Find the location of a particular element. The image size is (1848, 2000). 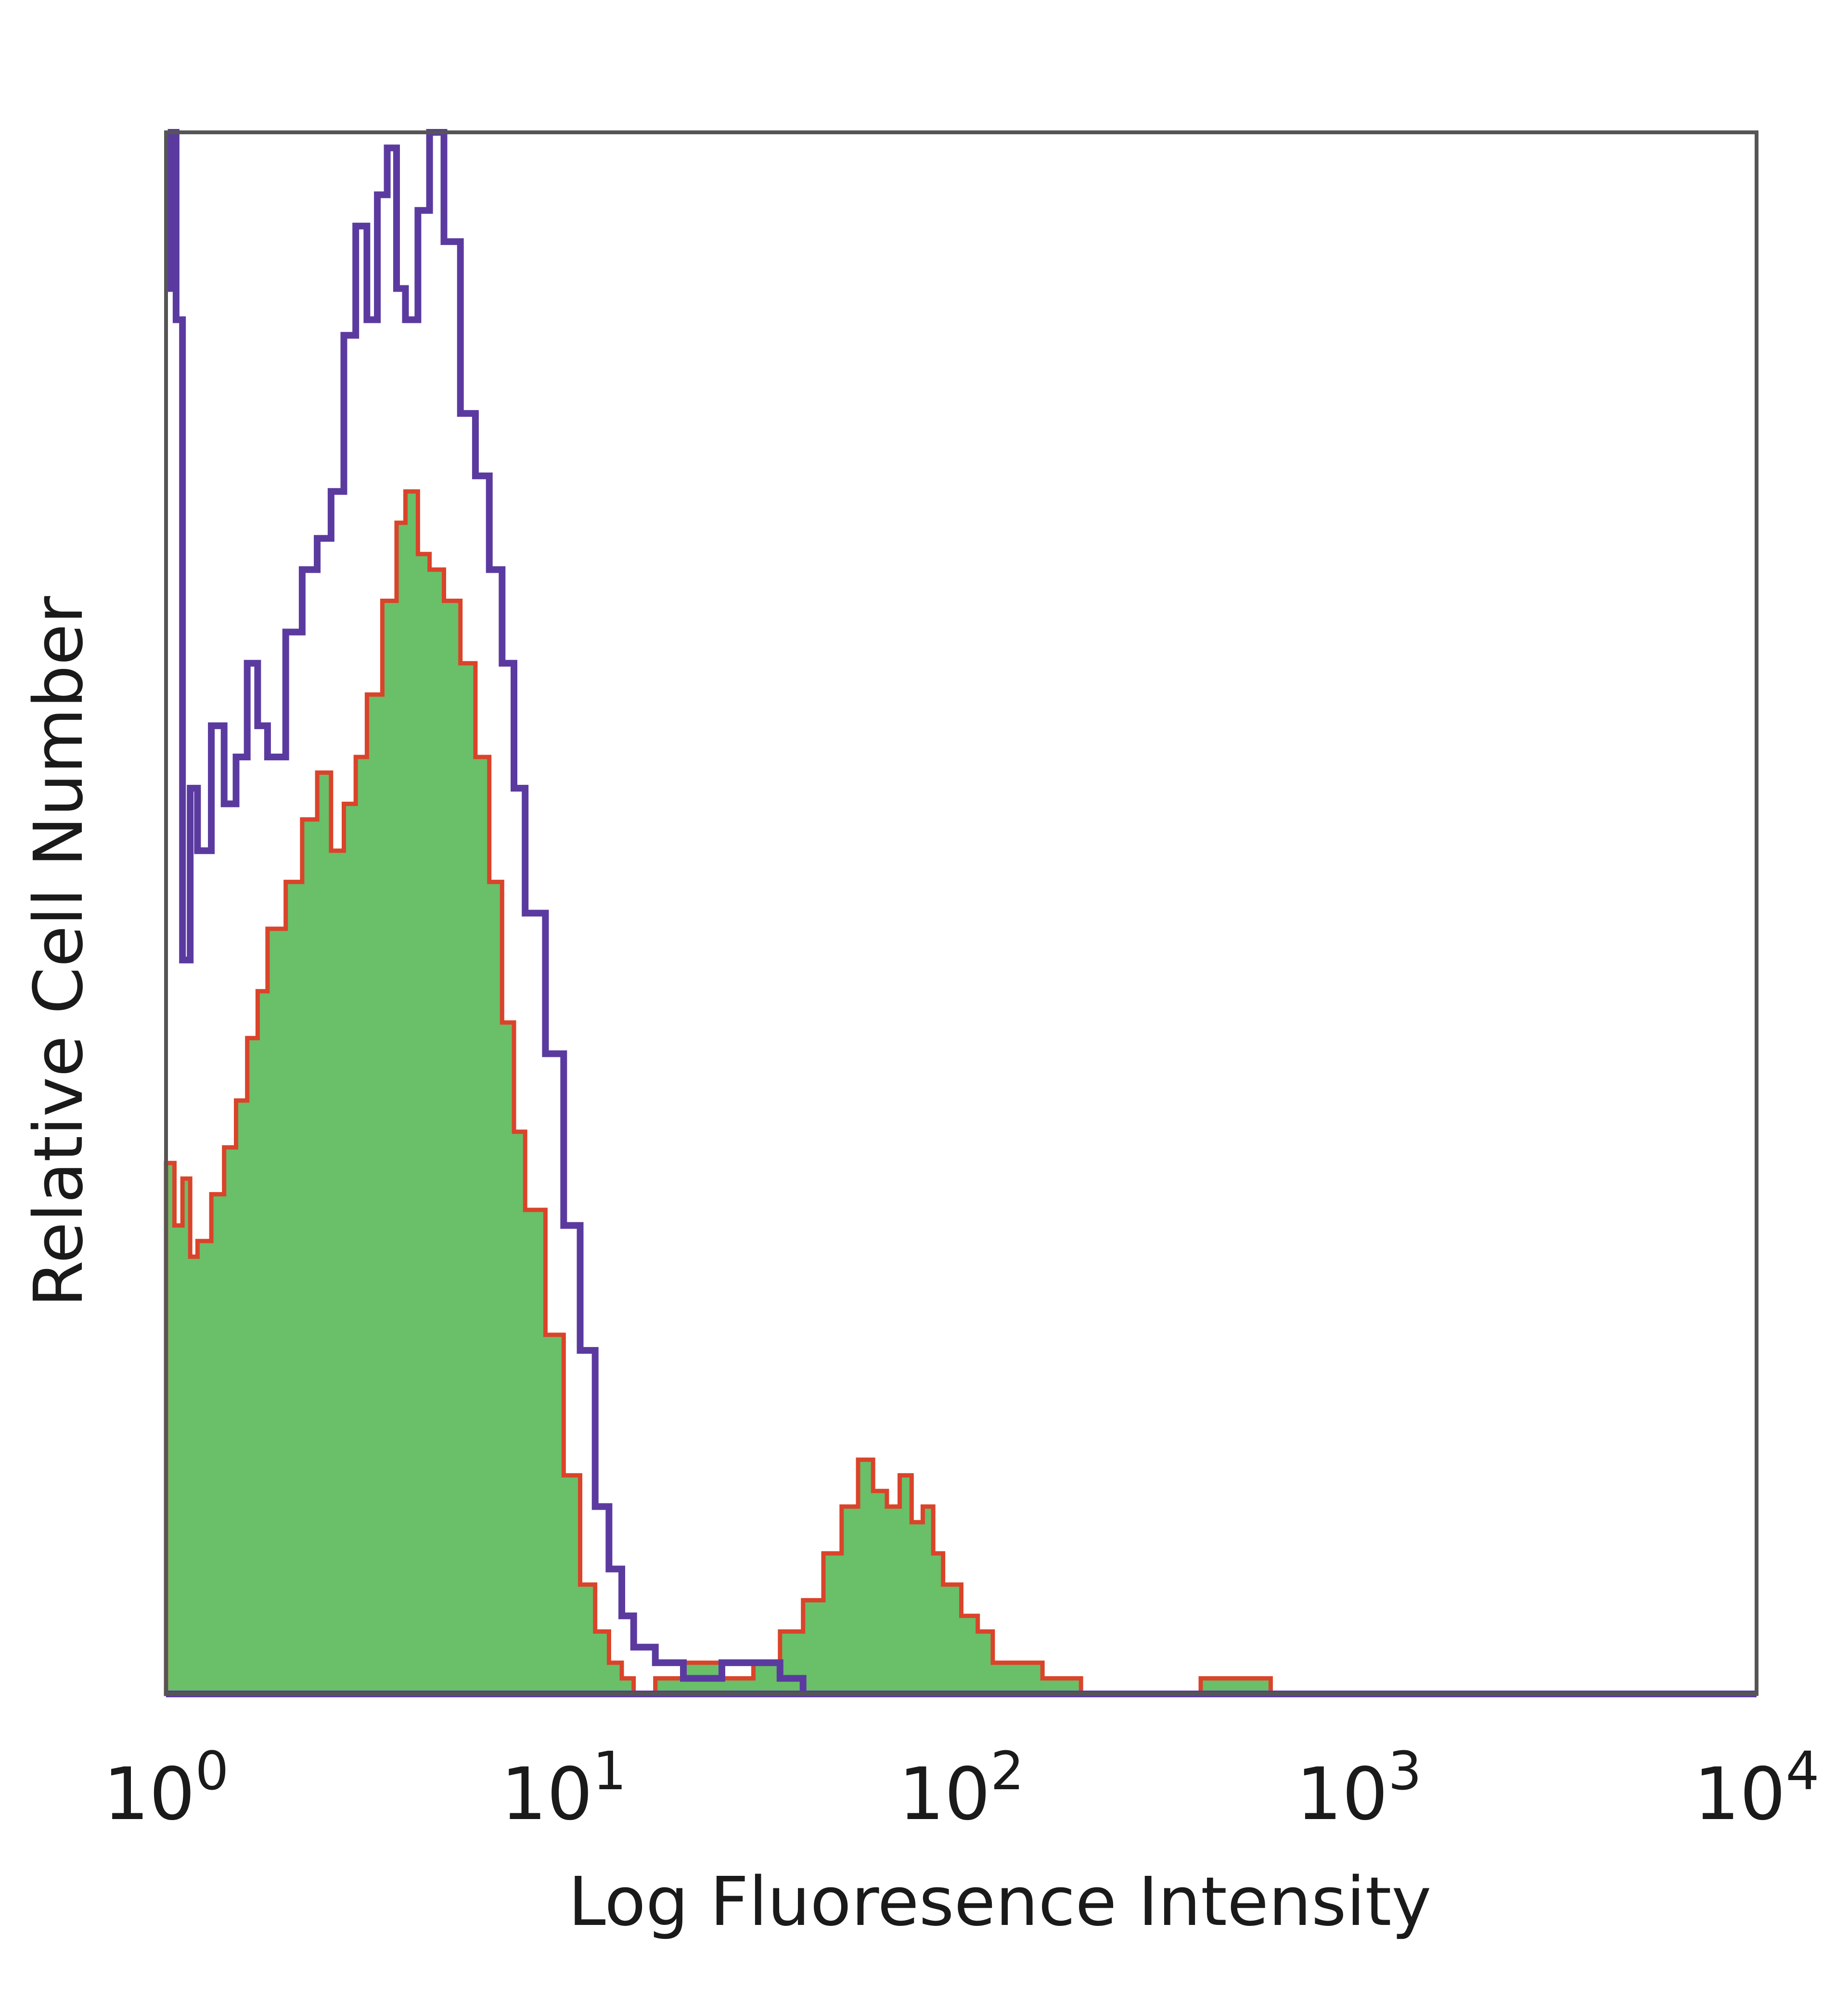

x-axis-ticks: 10⁰ 10¹ 10² 10³ 10⁴ is located at coordinates (961, 1788).